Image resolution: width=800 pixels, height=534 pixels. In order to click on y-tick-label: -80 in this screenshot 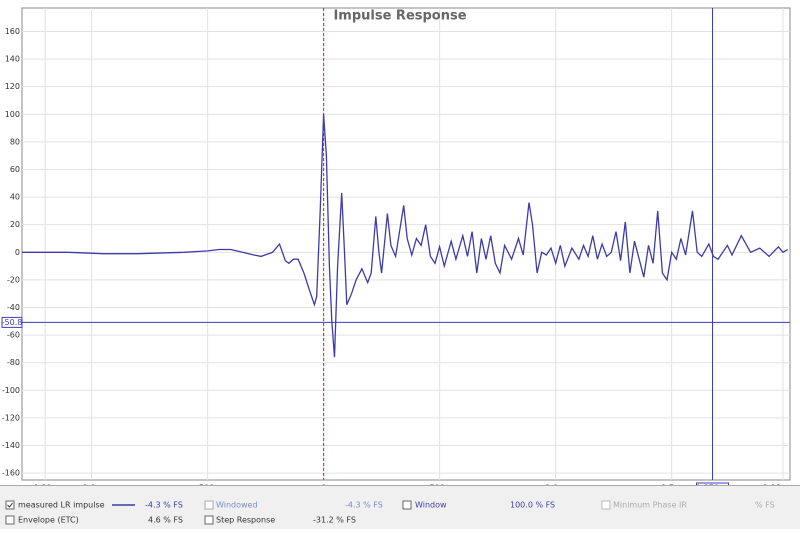, I will do `click(13, 362)`.